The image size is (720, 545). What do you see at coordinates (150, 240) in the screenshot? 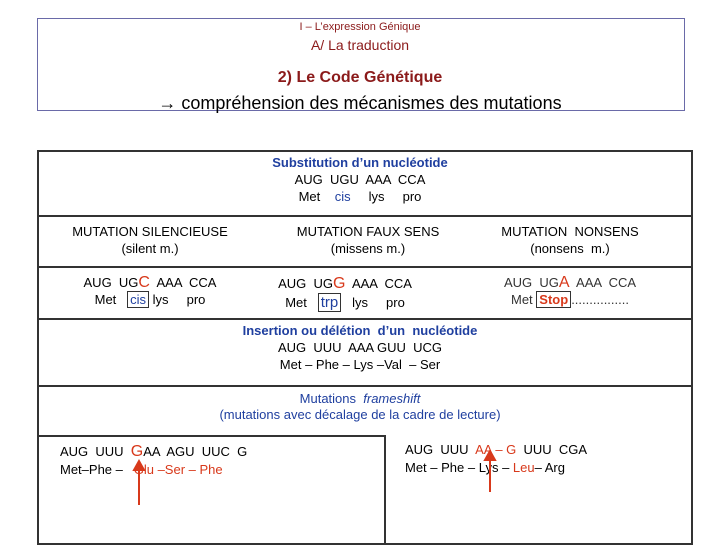
I see `col-head: MUTATION SILENCIEUSE (silent m.)` at bounding box center [150, 240].